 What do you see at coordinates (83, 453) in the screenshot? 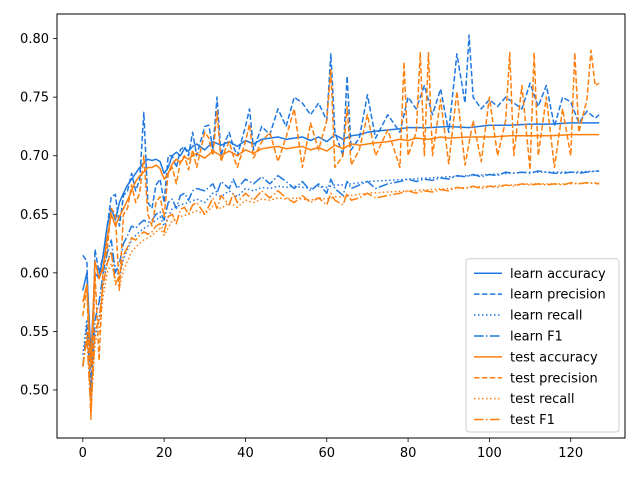
I see `x-tick-label: 0` at bounding box center [83, 453].